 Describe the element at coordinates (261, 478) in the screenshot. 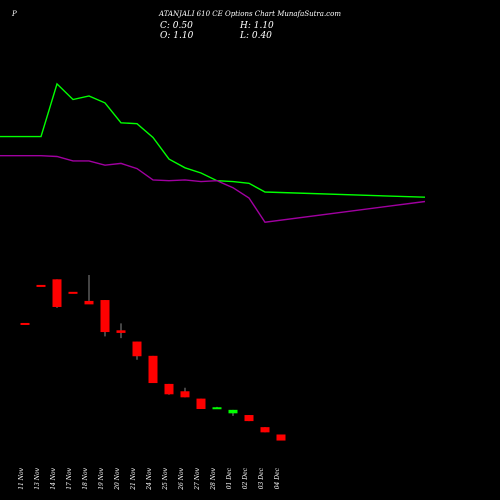

I see `x-tick-label: 03 Dec` at that location.